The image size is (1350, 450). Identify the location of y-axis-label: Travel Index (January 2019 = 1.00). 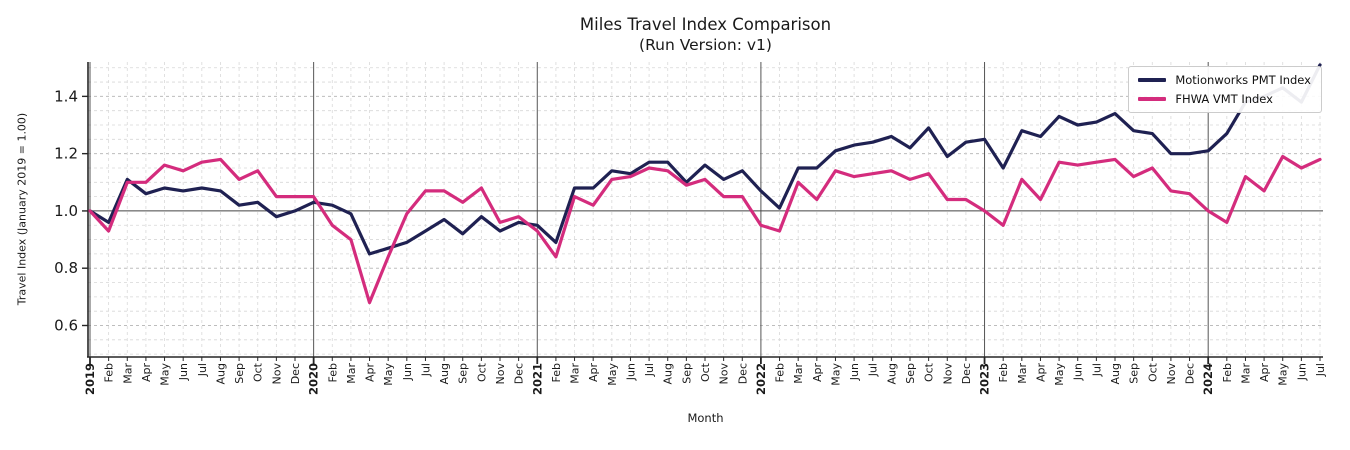
(22, 209).